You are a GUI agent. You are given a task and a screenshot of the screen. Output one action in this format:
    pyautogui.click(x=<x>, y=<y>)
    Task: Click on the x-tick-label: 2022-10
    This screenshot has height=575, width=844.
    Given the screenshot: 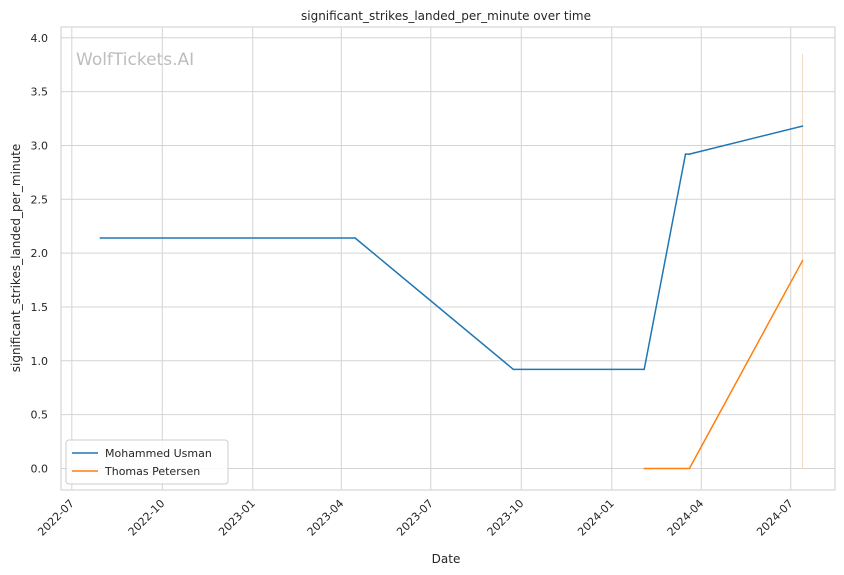 What is the action you would take?
    pyautogui.click(x=147, y=518)
    